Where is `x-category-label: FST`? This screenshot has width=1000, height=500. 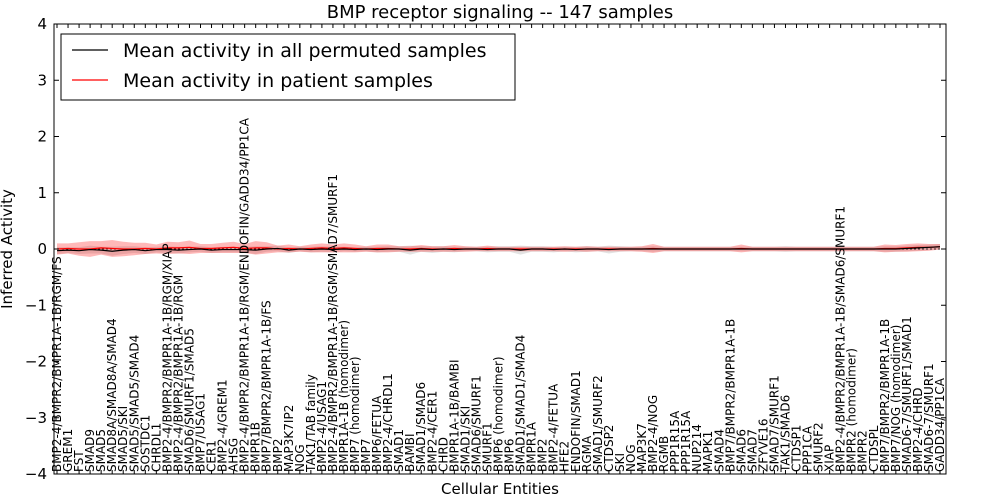
x-category-label: FST is located at coordinates (79, 461).